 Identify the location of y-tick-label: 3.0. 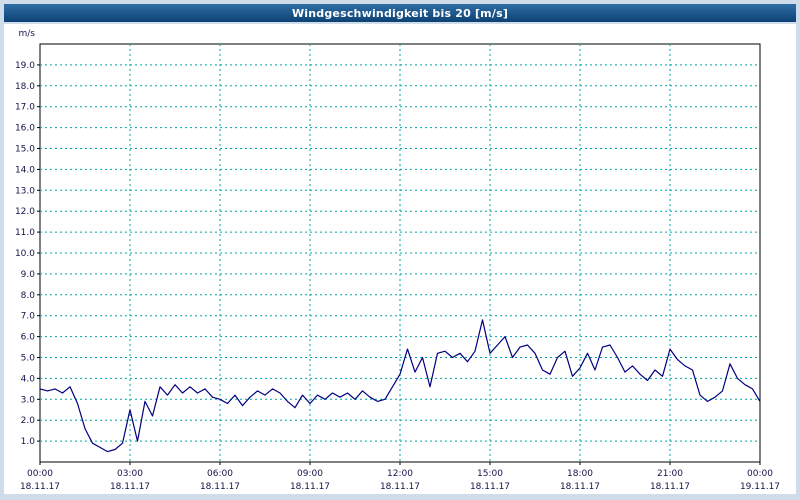
(28, 400).